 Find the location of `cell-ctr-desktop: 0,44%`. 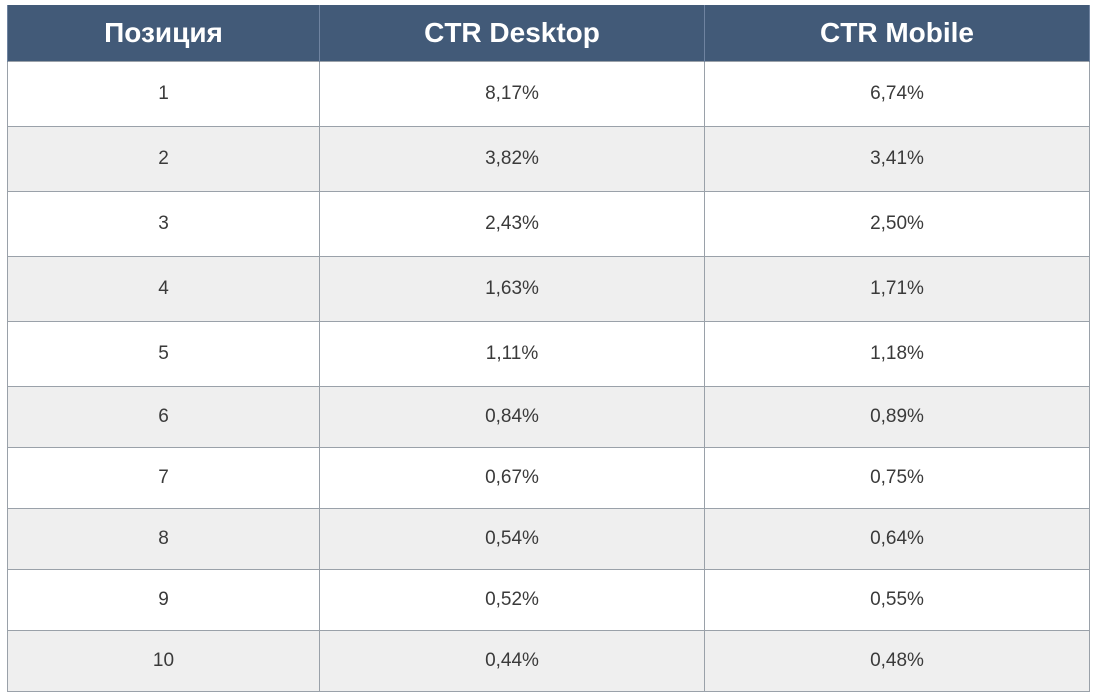

cell-ctr-desktop: 0,44% is located at coordinates (512, 661).